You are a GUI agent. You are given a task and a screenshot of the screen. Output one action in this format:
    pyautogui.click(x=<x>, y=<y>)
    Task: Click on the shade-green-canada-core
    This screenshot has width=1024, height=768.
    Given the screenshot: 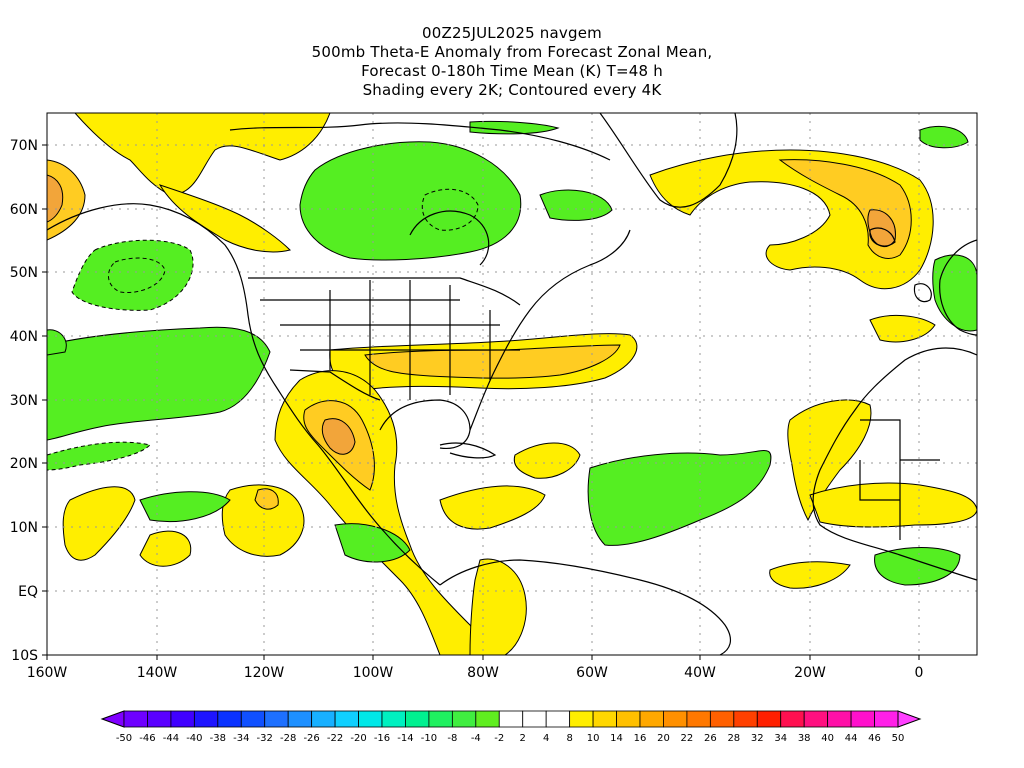 What is the action you would take?
    pyautogui.click(x=450, y=209)
    